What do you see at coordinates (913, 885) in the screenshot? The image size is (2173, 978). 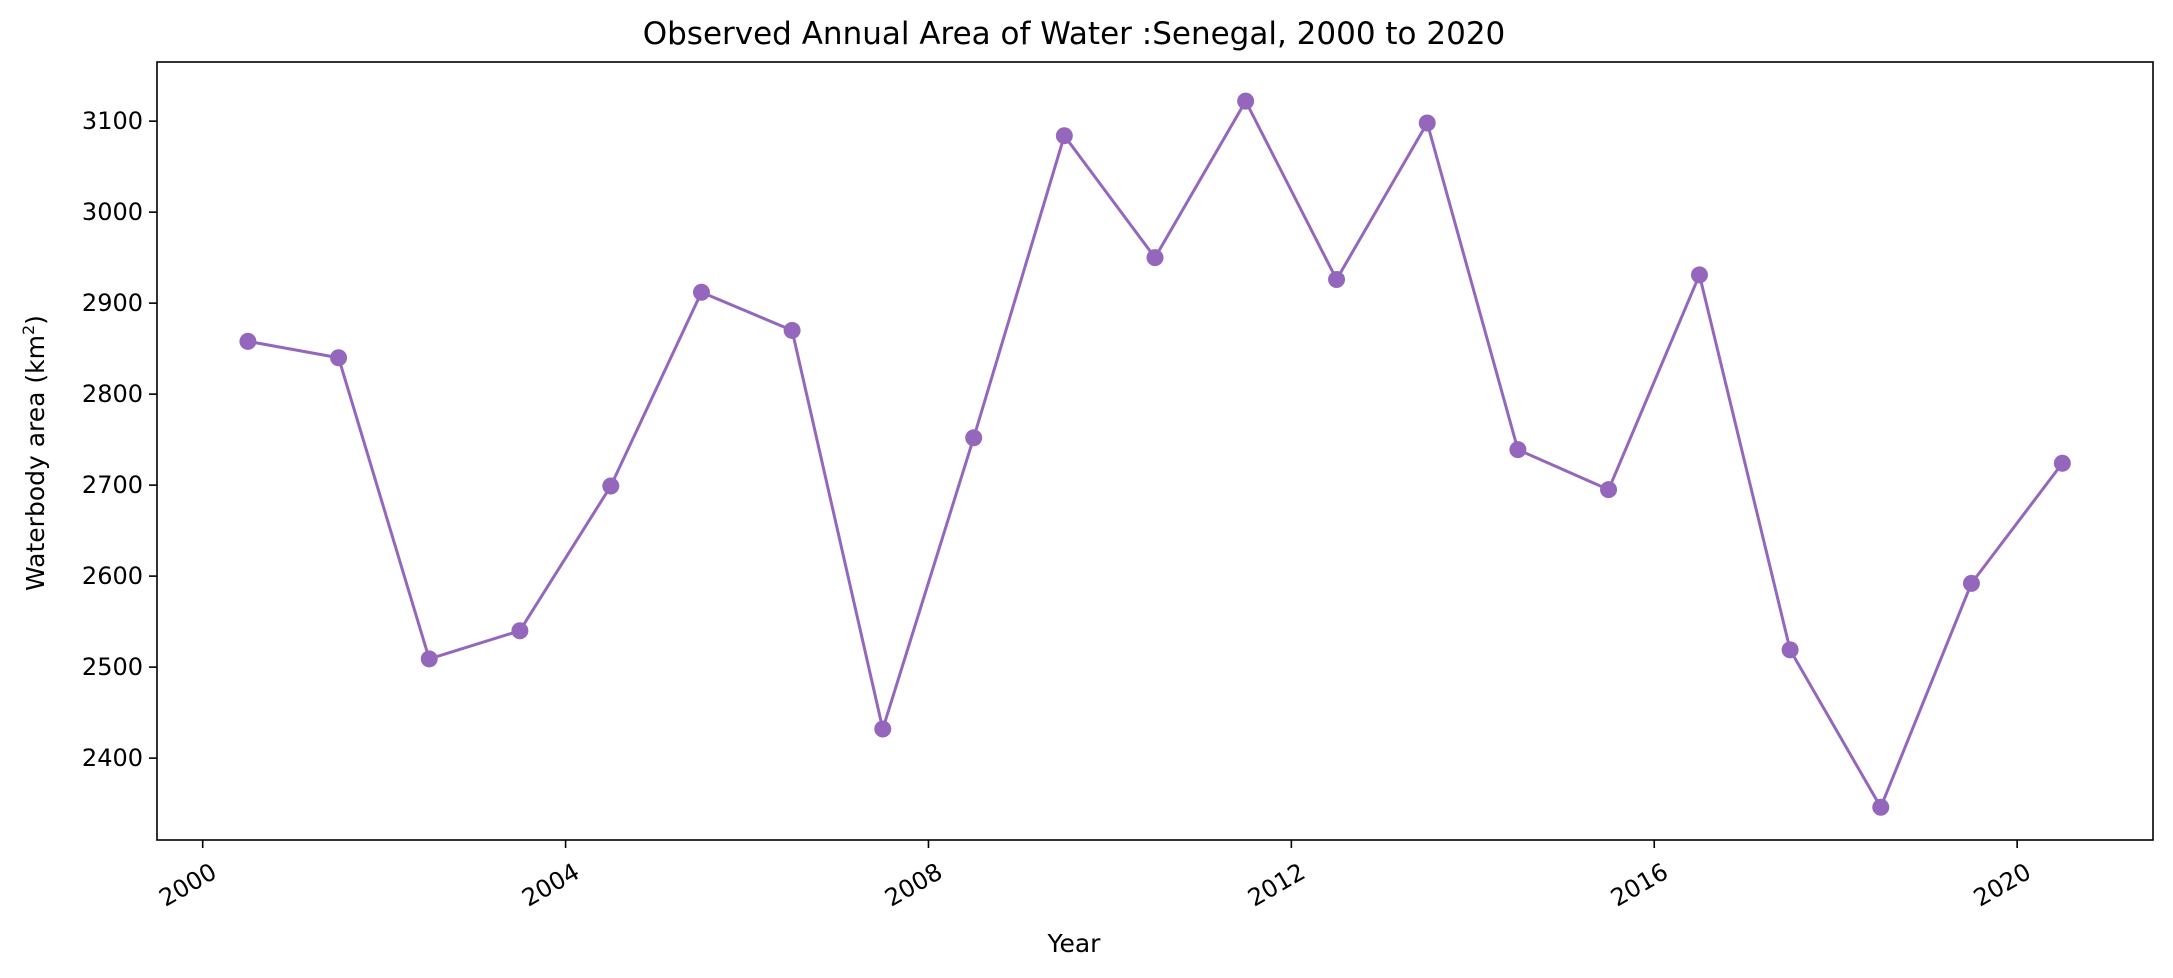 I see `x-tick-label: 2008` at bounding box center [913, 885].